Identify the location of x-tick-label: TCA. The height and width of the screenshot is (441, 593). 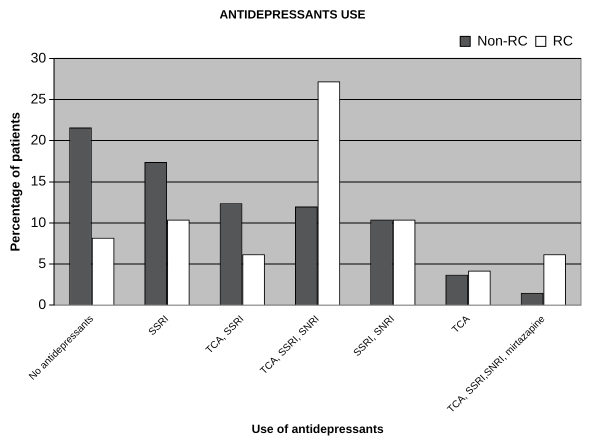
(461, 325).